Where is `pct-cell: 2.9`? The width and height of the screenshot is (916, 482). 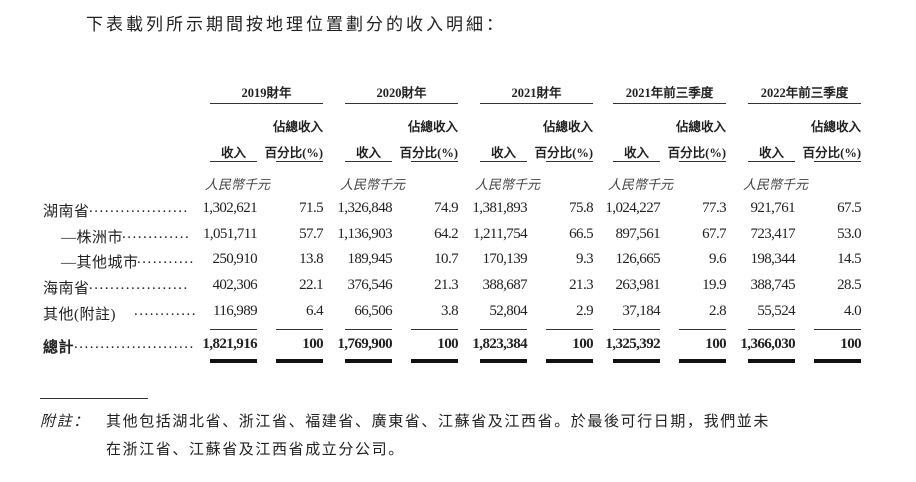 pct-cell: 2.9 is located at coordinates (585, 311).